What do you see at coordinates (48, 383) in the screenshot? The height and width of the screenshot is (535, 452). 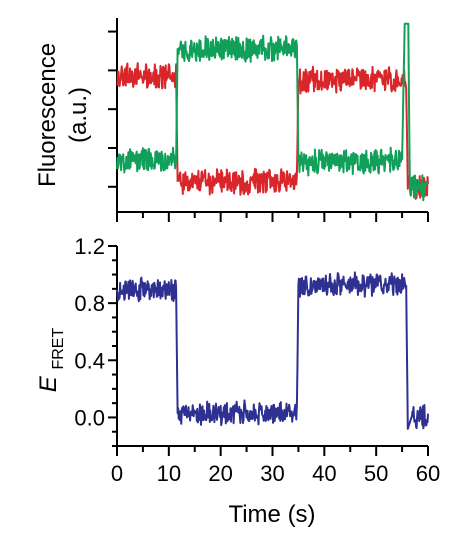 I see `efret-main: E` at bounding box center [48, 383].